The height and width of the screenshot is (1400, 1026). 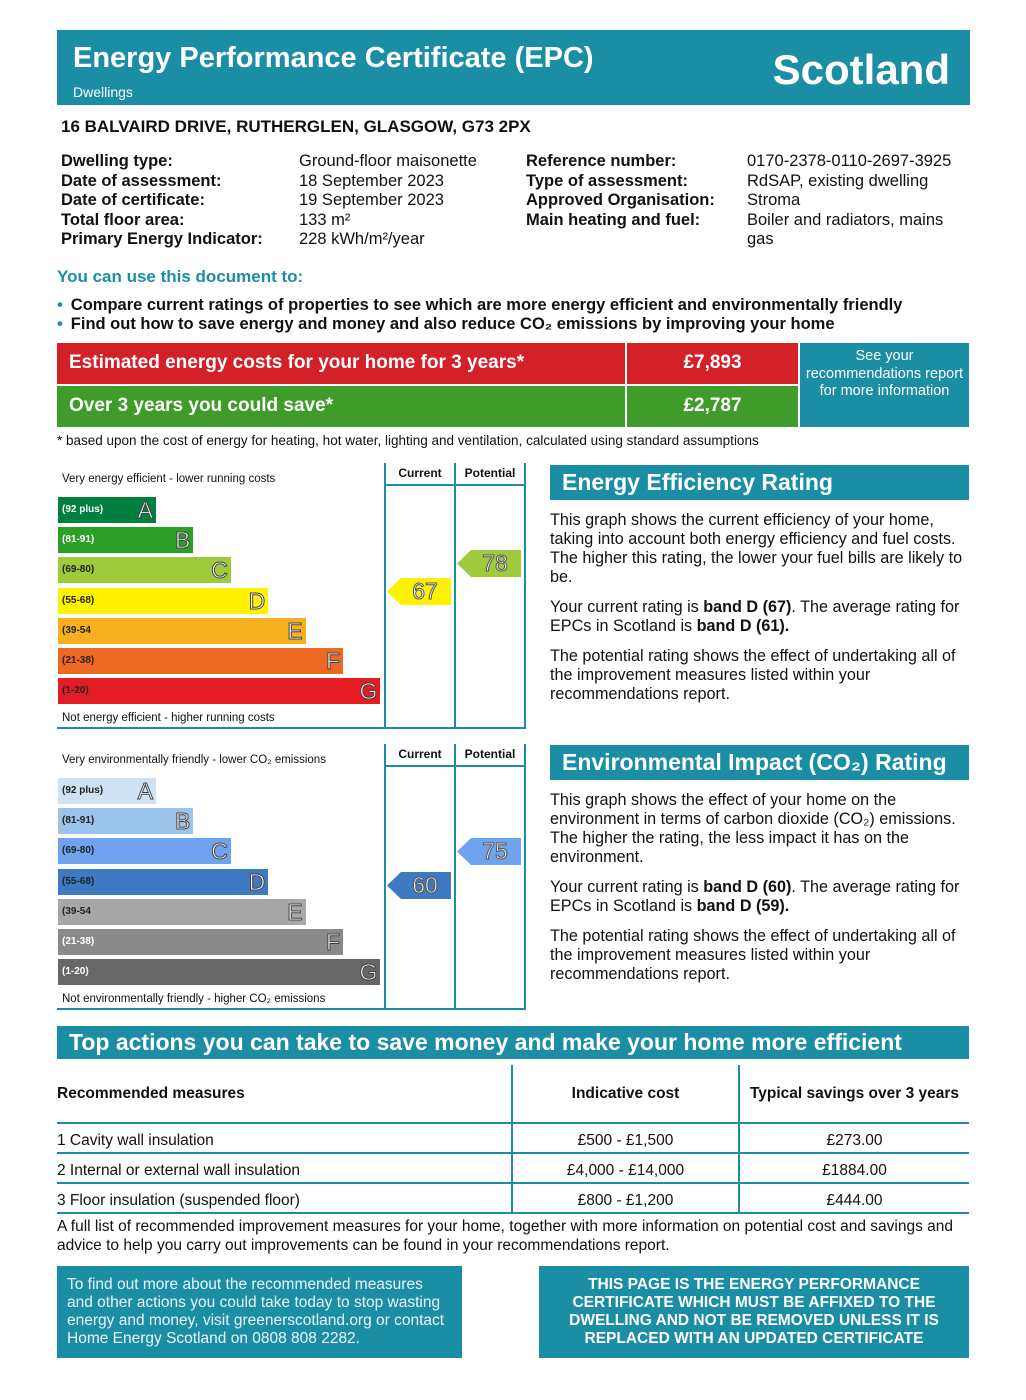 I want to click on info-label: Type of assessment:, so click(x=607, y=180).